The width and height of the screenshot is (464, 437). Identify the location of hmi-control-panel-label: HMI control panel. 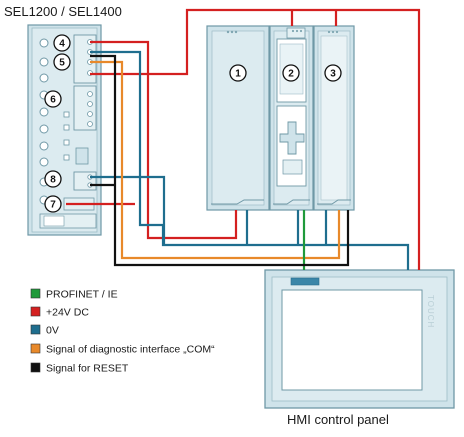
(338, 419).